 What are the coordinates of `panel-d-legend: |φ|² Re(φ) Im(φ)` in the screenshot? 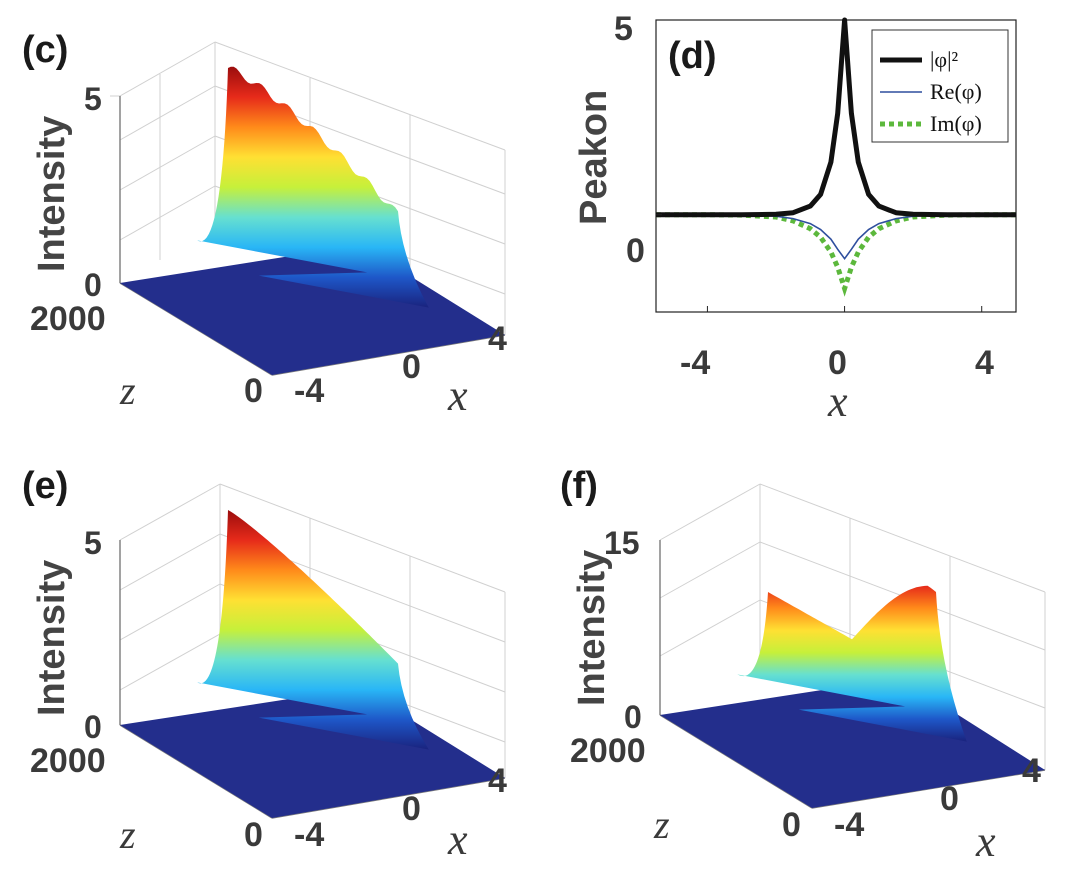 It's located at (940, 86).